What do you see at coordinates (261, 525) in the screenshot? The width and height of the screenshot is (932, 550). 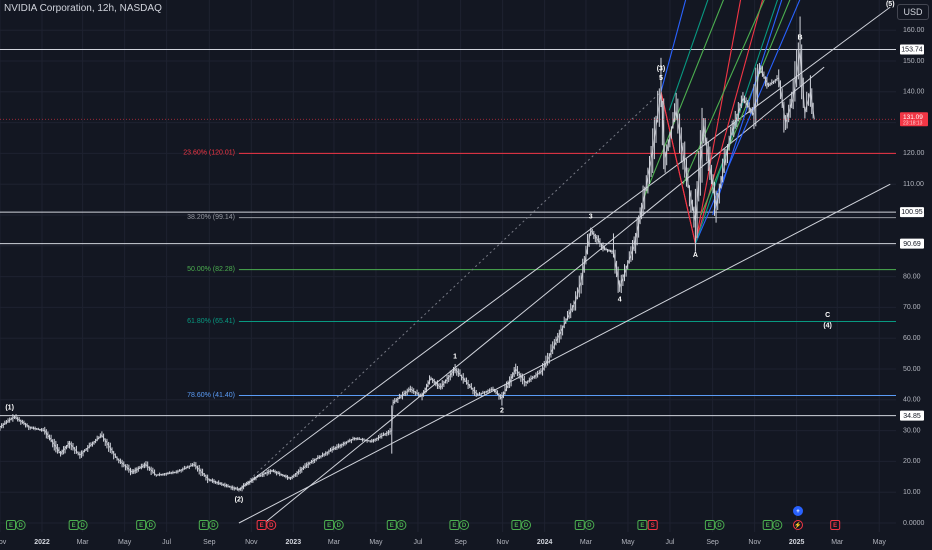 I see `event-marker-earnings-red` at bounding box center [261, 525].